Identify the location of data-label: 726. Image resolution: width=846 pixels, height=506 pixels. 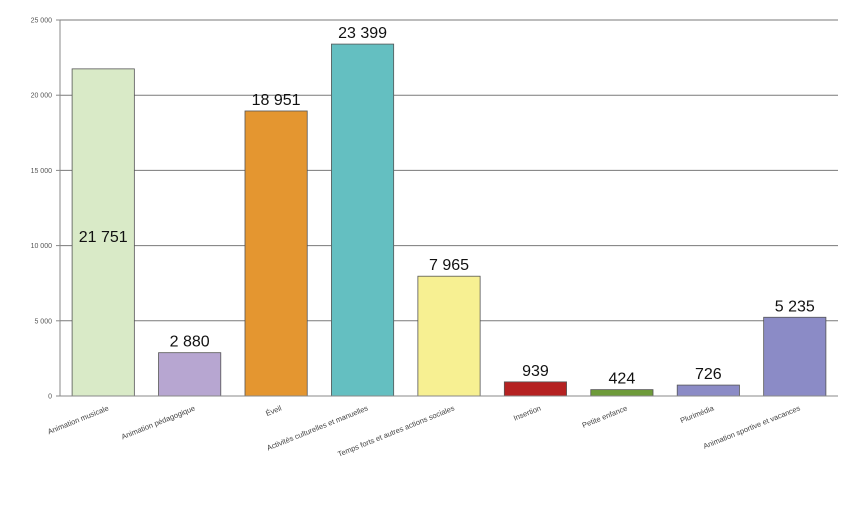
(708, 374).